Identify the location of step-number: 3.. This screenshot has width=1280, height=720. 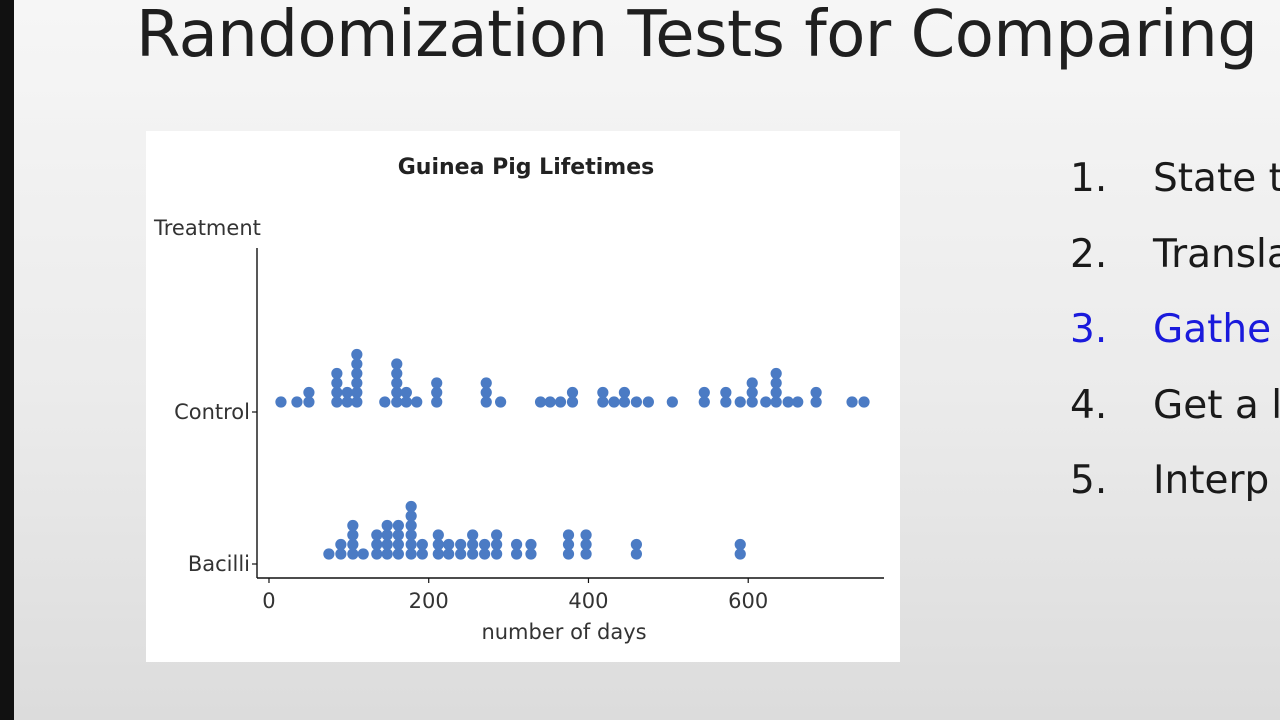
(1089, 329).